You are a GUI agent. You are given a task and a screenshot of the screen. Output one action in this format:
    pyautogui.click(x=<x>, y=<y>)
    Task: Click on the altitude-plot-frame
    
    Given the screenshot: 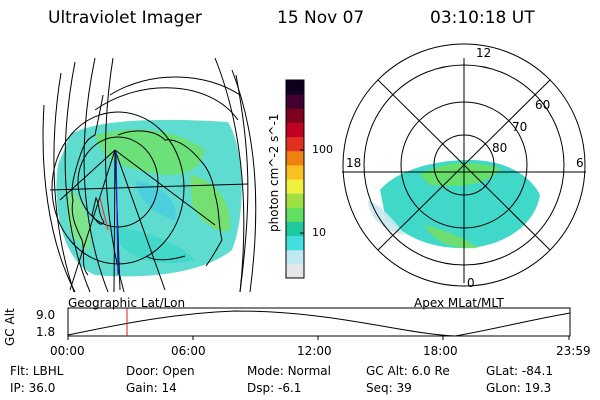 What is the action you would take?
    pyautogui.click(x=319, y=322)
    